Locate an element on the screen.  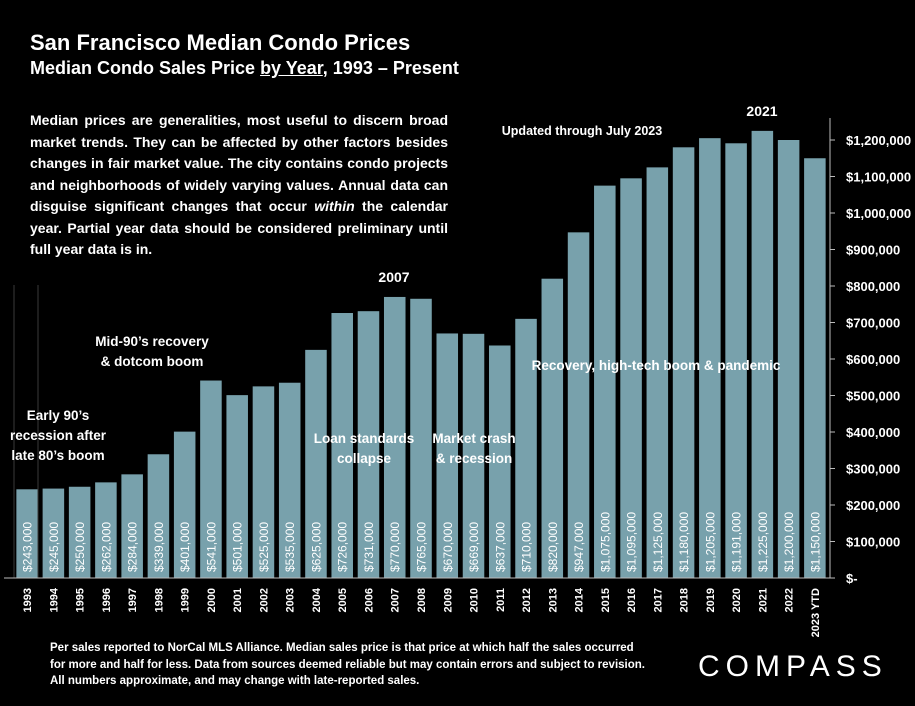
x-tick-label: 2006 is located at coordinates (369, 600).